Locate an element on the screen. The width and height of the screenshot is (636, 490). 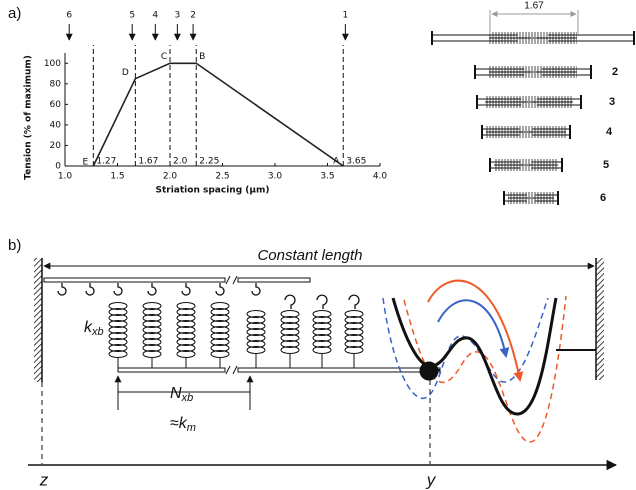
sarcomere-label: 4 is located at coordinates (609, 132).